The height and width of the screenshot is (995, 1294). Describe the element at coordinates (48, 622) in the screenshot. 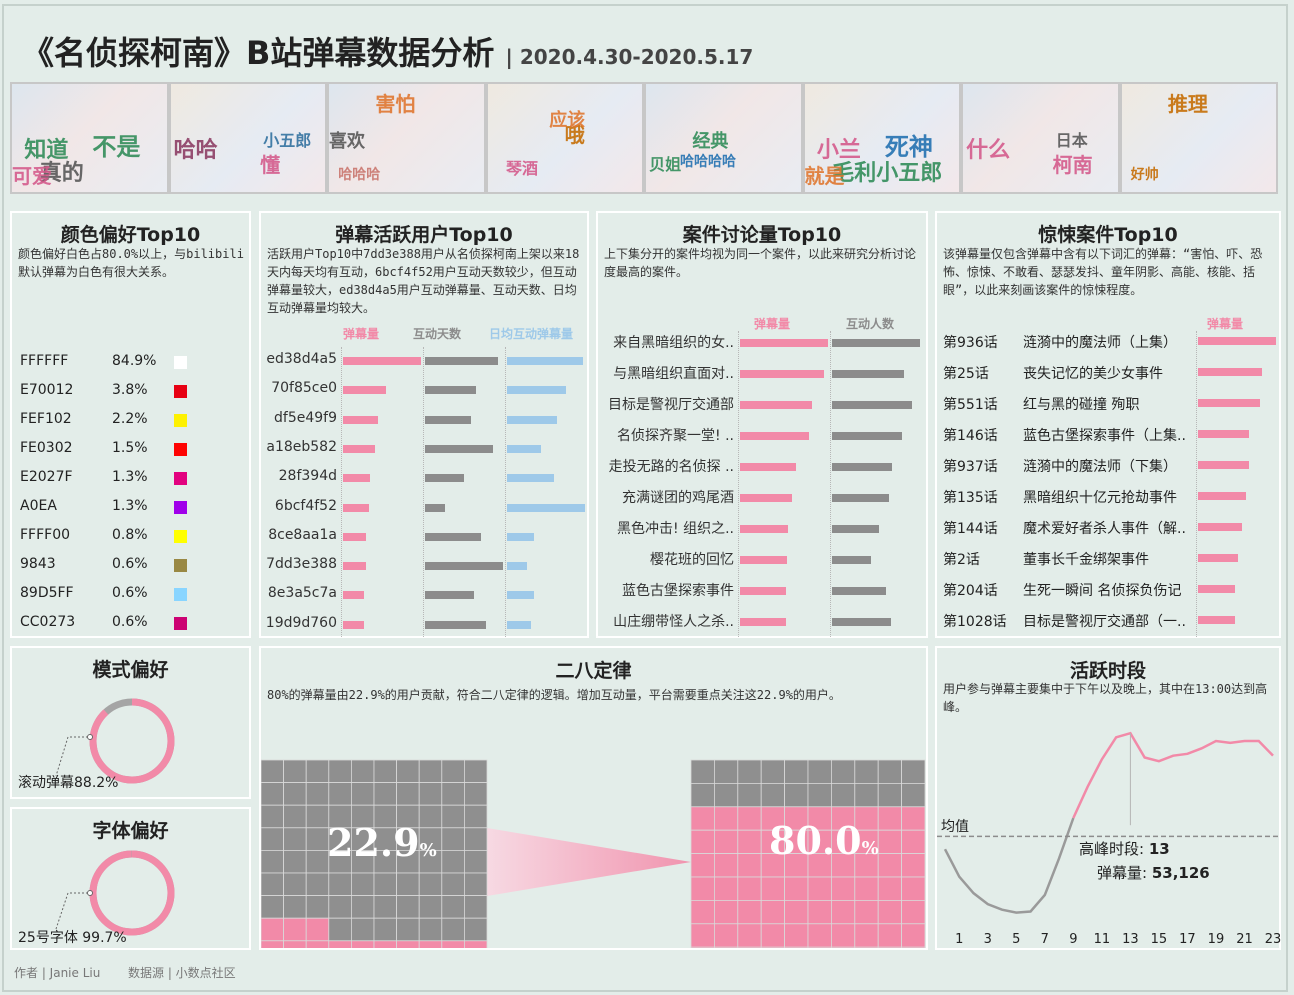

I see `color-code: CC0273` at that location.